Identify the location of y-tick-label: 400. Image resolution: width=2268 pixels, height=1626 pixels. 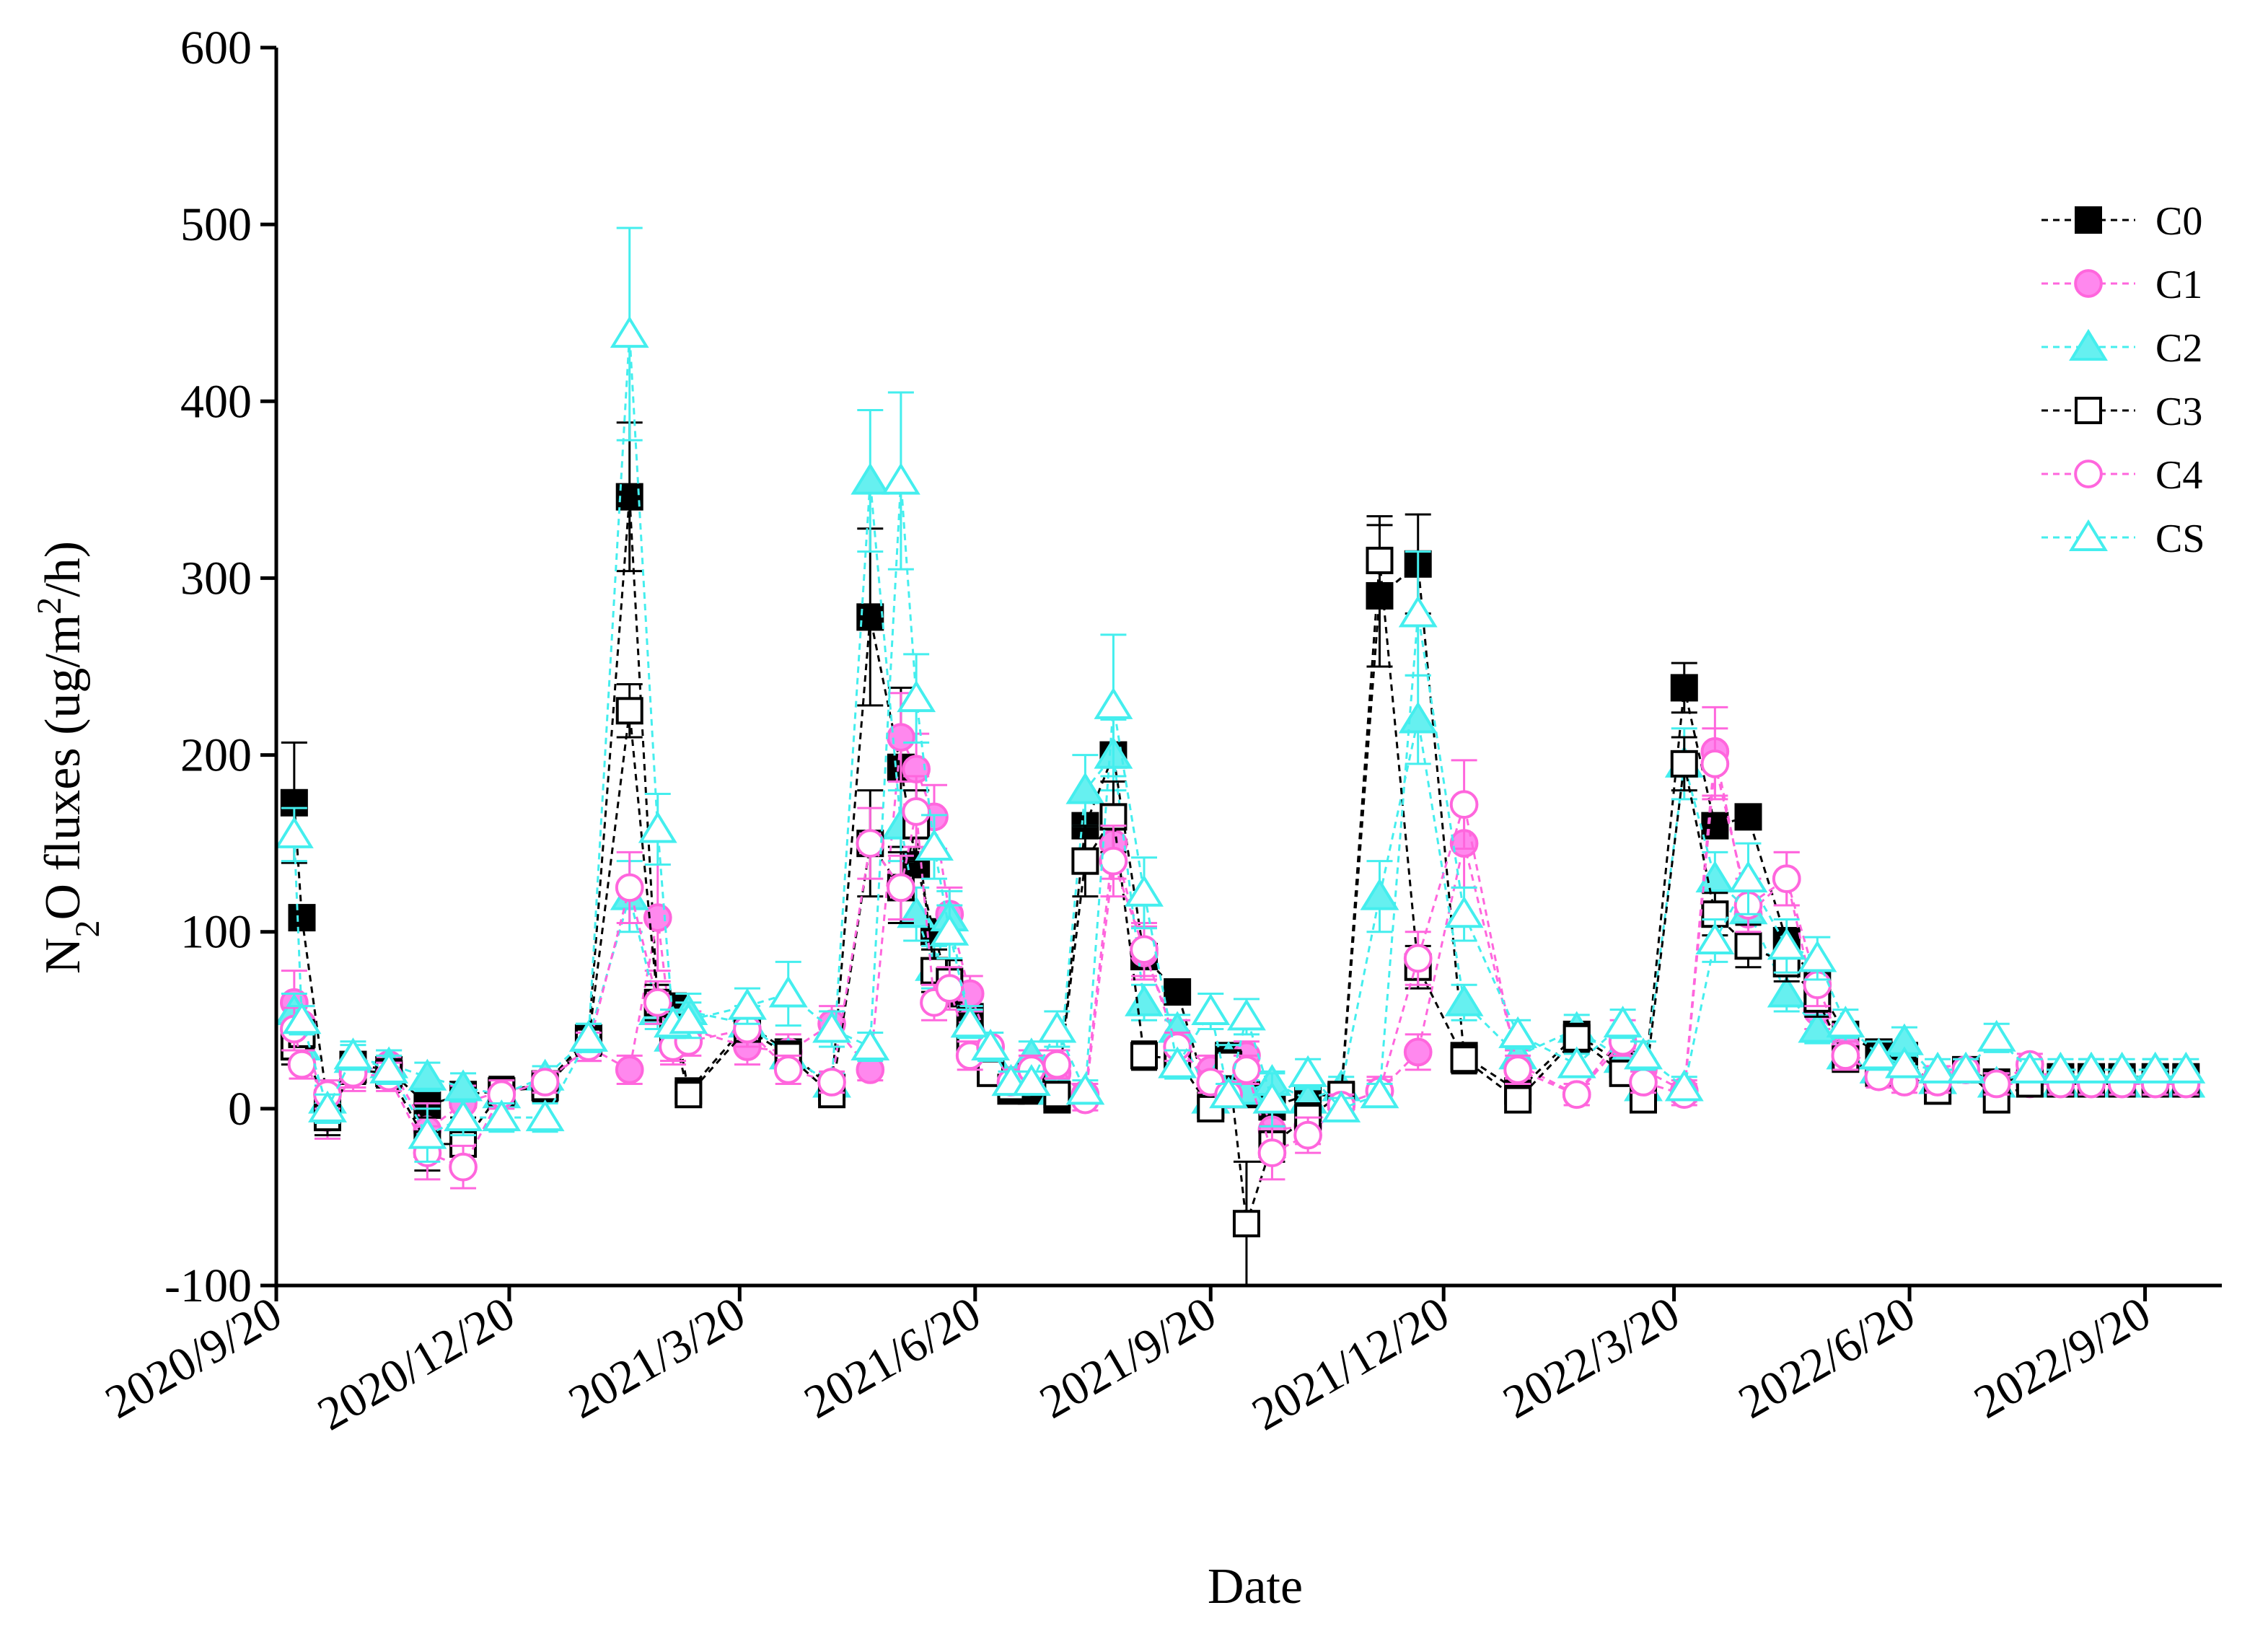
(216, 401).